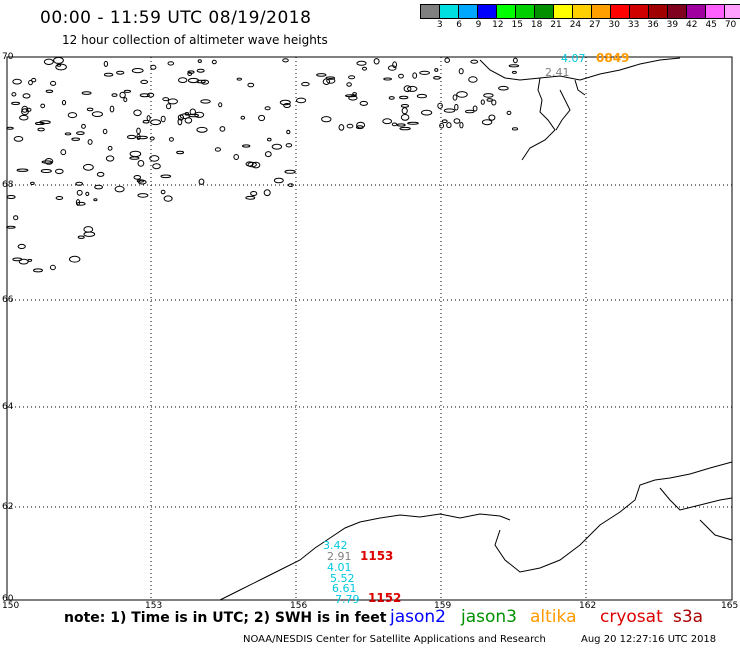 The image size is (740, 650). What do you see at coordinates (631, 617) in the screenshot?
I see `satellite-legend-cryosat: cryosat` at bounding box center [631, 617].